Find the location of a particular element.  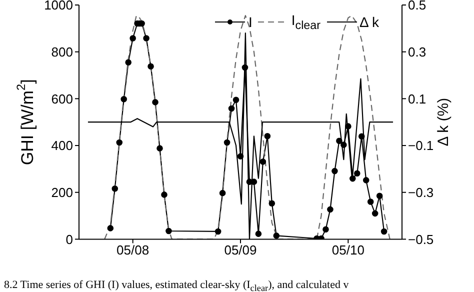

legend-label: I$_{clear}$ is located at coordinates (306, 22).